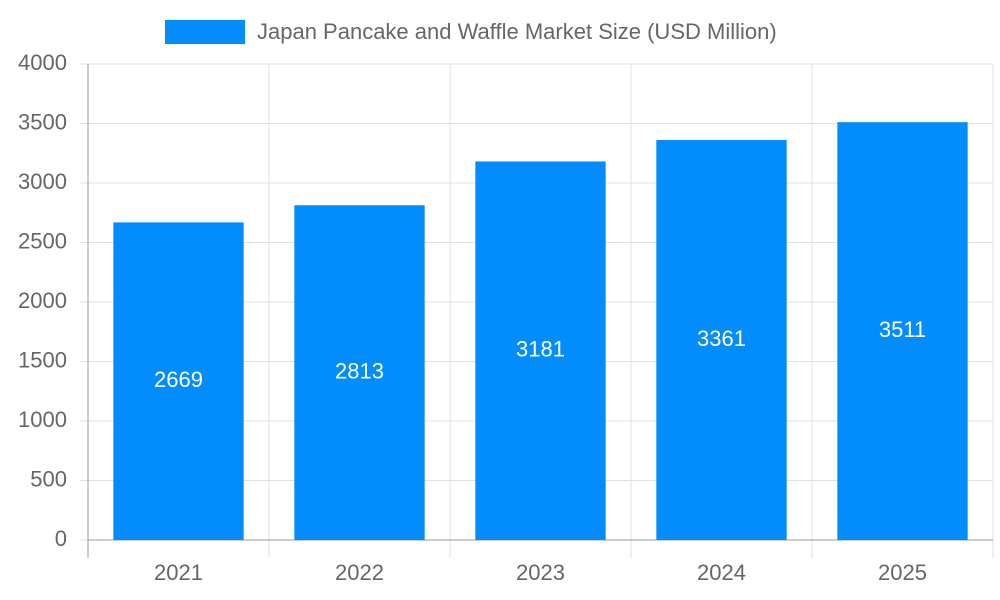 The image size is (1000, 600). What do you see at coordinates (540, 572) in the screenshot?
I see `x-tick-label: 2023` at bounding box center [540, 572].